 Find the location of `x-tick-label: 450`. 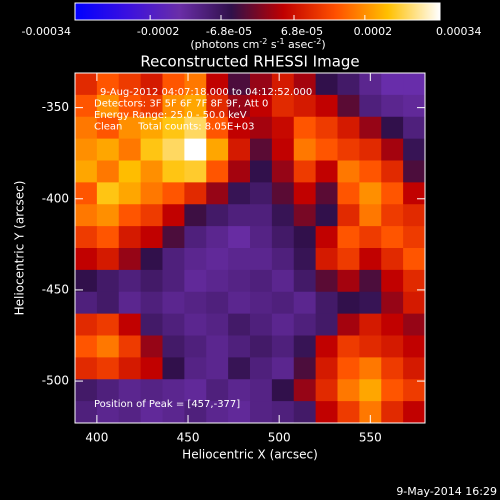

x-tick-label: 450 is located at coordinates (188, 438).